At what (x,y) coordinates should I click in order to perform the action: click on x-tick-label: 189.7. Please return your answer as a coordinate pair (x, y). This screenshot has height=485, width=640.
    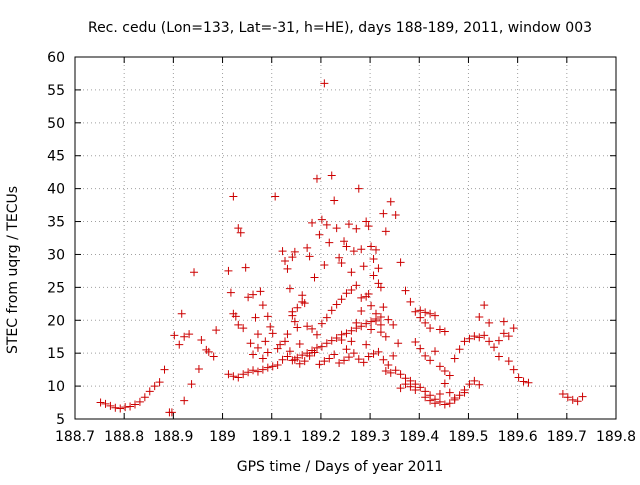
    Looking at the image, I should click on (567, 437).